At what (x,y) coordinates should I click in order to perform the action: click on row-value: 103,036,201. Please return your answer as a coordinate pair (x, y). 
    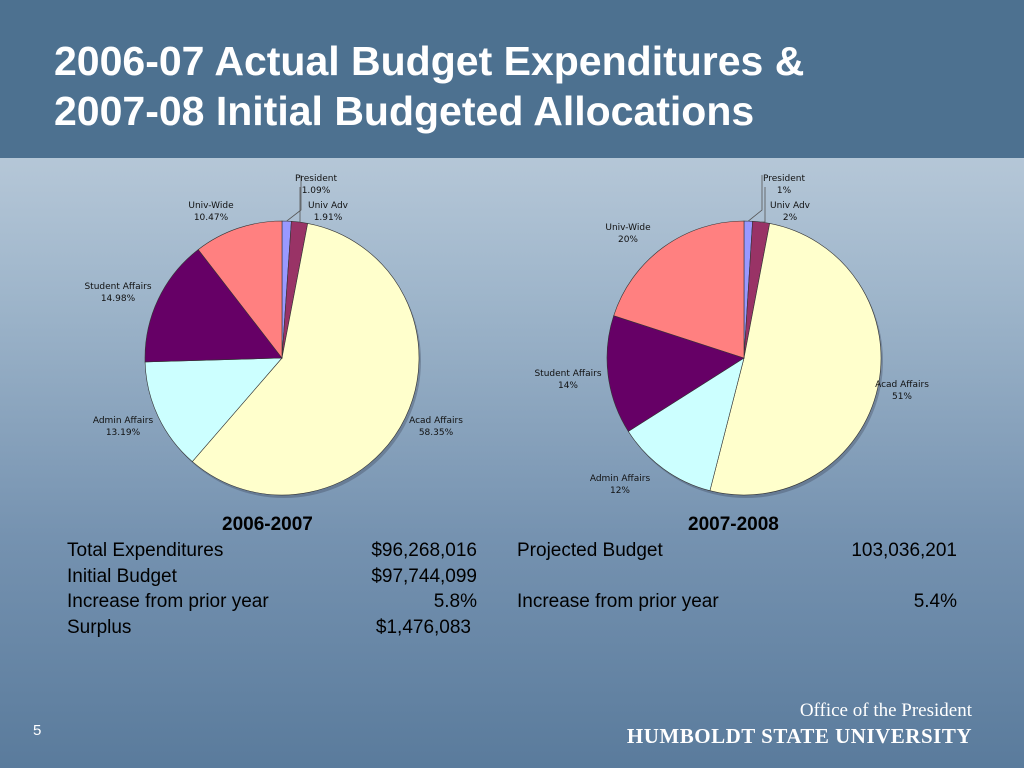
    Looking at the image, I should click on (904, 550).